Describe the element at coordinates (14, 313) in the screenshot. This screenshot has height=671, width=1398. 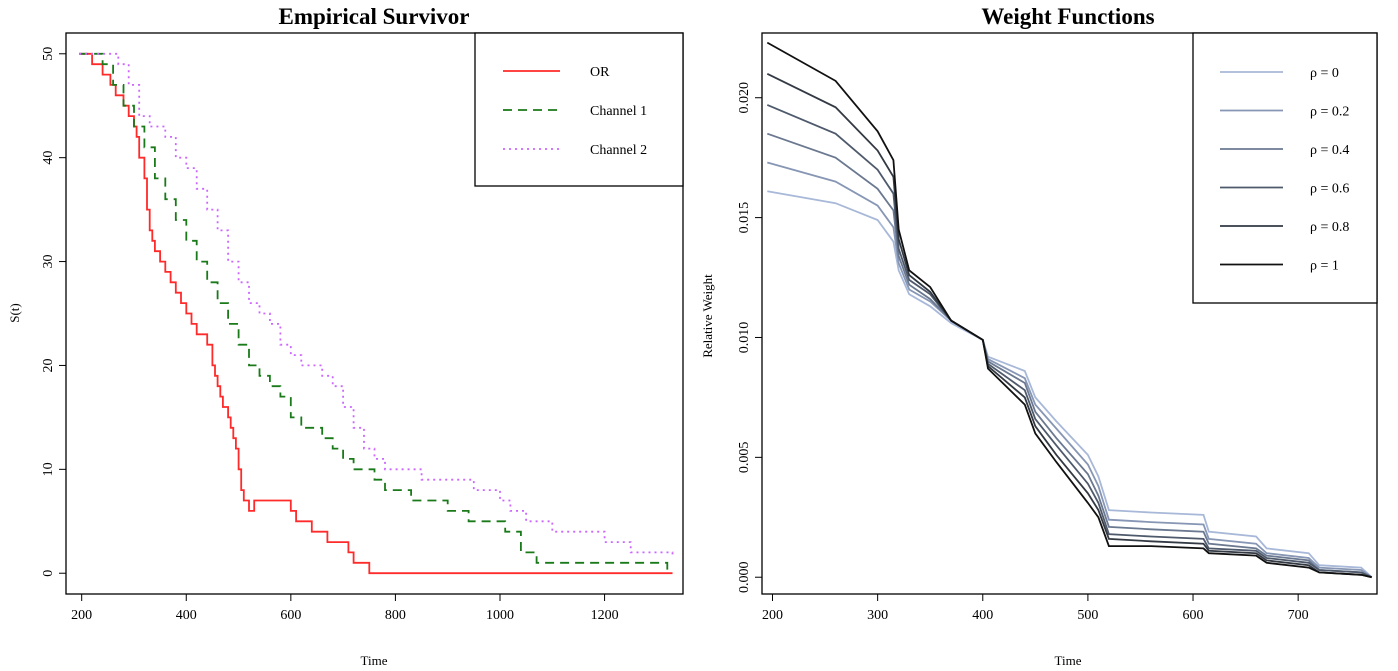
I see `y-axis-label: S(t)` at that location.